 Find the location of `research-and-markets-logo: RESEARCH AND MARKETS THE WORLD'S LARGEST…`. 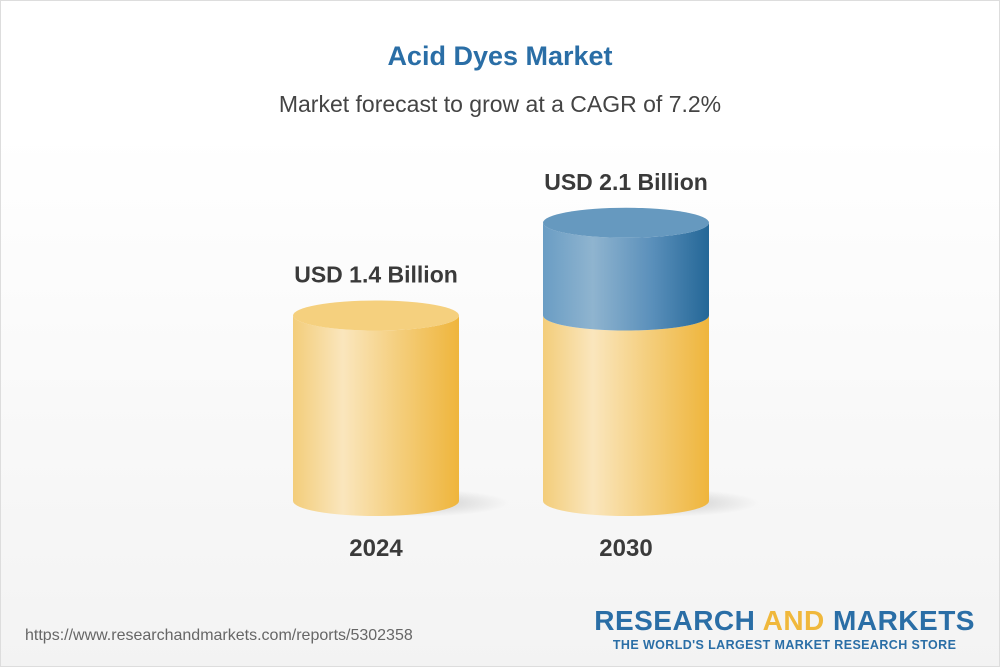

research-and-markets-logo: RESEARCH AND MARKETS THE WORLD'S LARGEST… is located at coordinates (784, 628).